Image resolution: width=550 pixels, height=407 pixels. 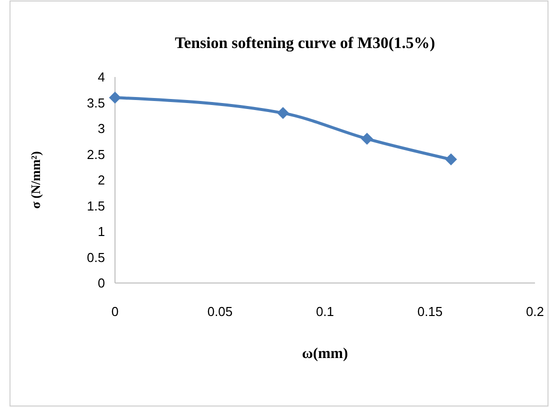 What do you see at coordinates (101, 283) in the screenshot?
I see `y-tick-label: 0` at bounding box center [101, 283].